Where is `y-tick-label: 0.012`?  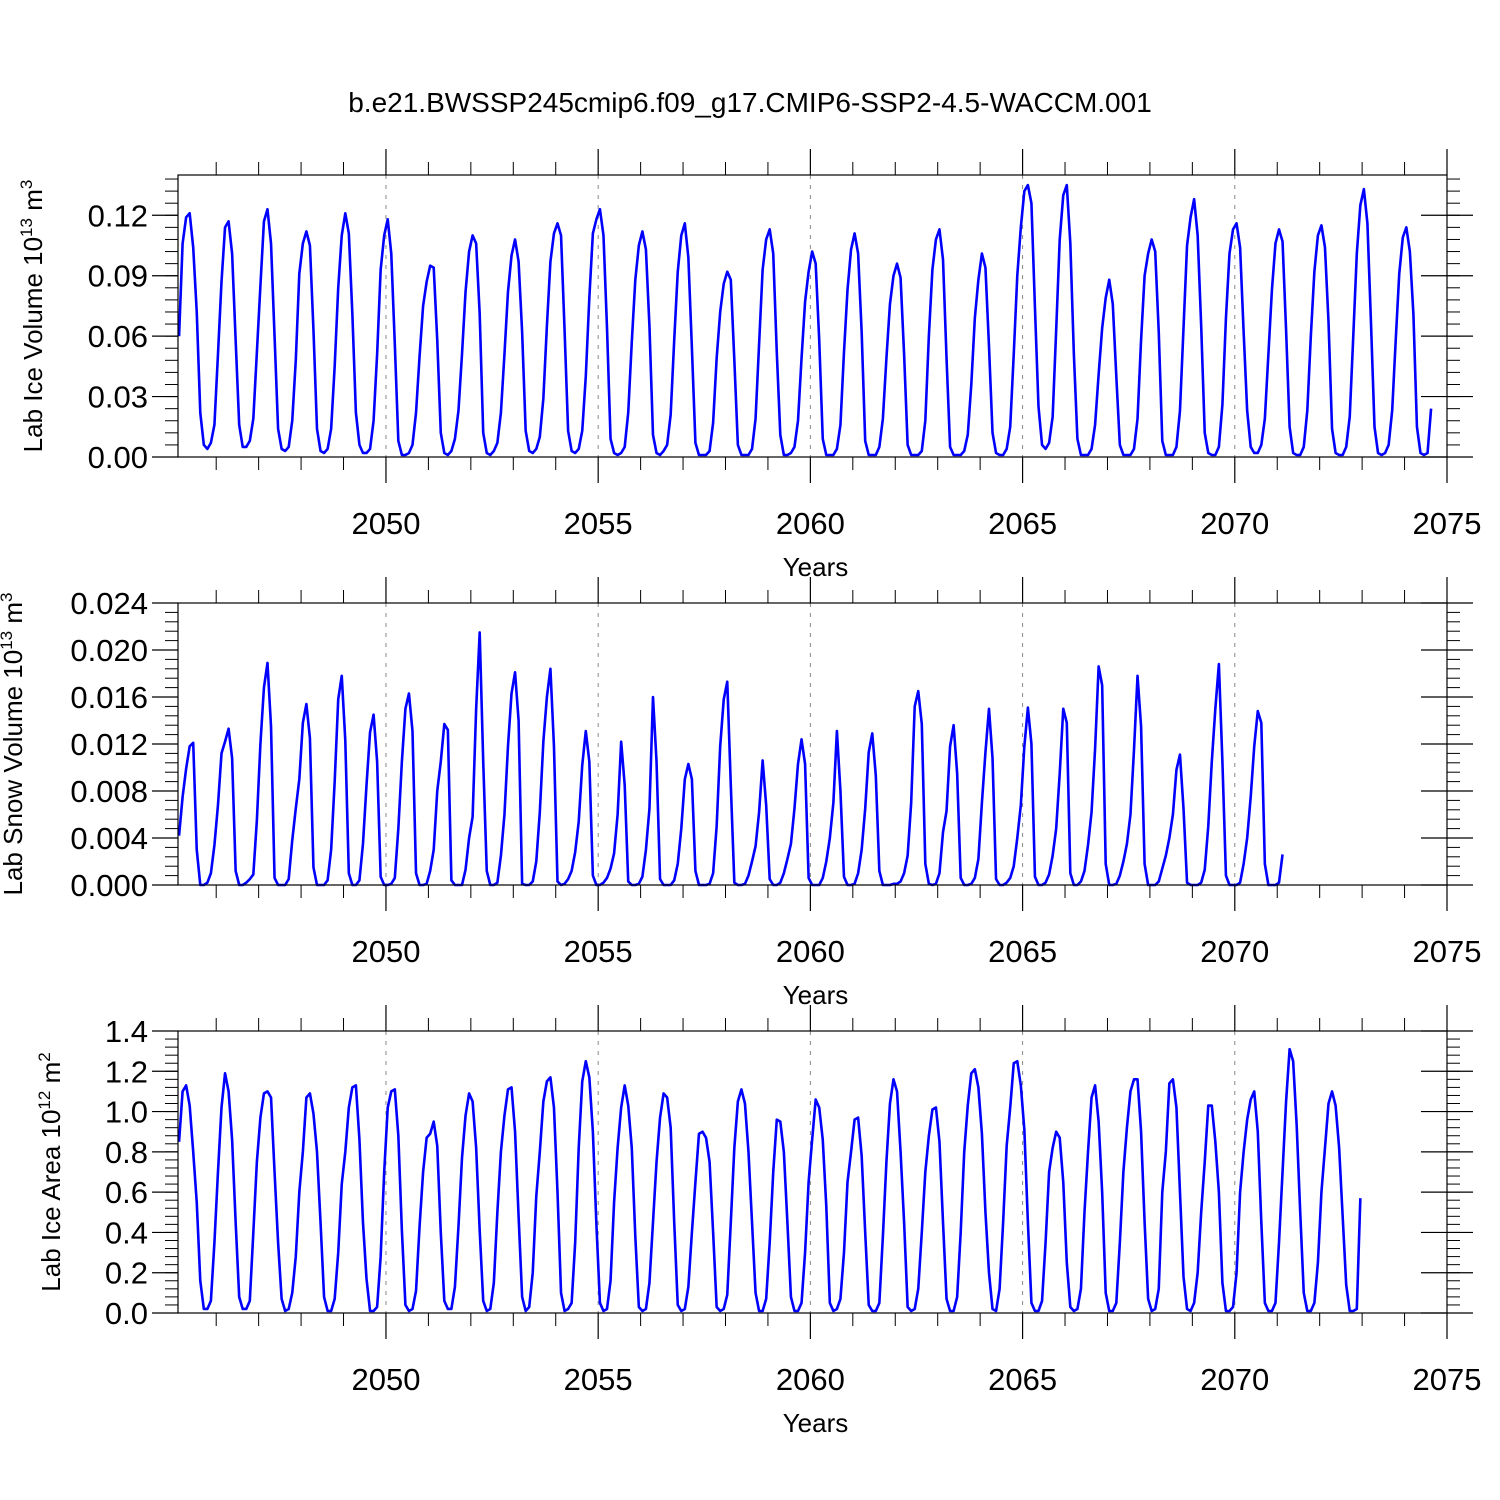
y-tick-label: 0.012 is located at coordinates (109, 744).